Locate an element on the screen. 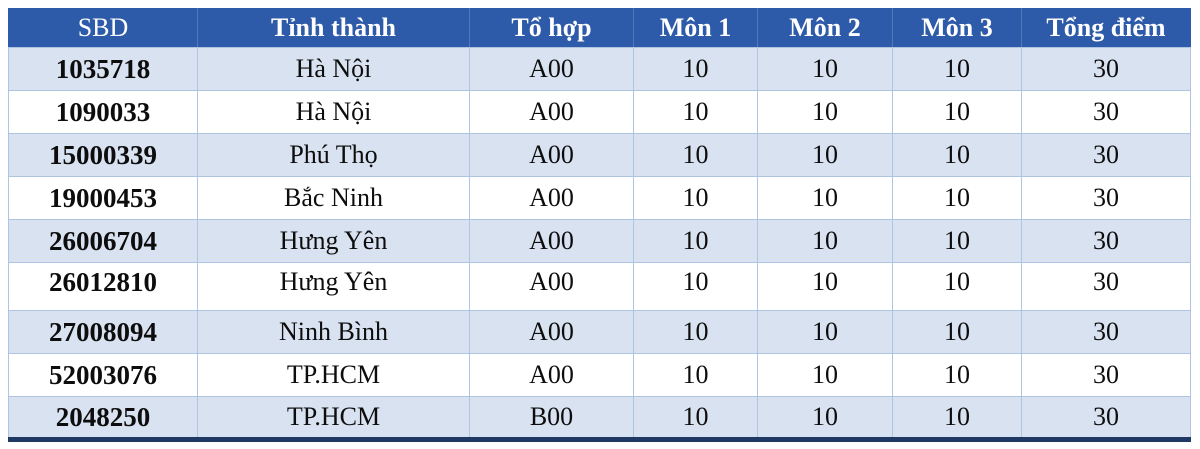  table-row: 2048250 TP.HCM B00 10 10 10 30 is located at coordinates (599, 418).